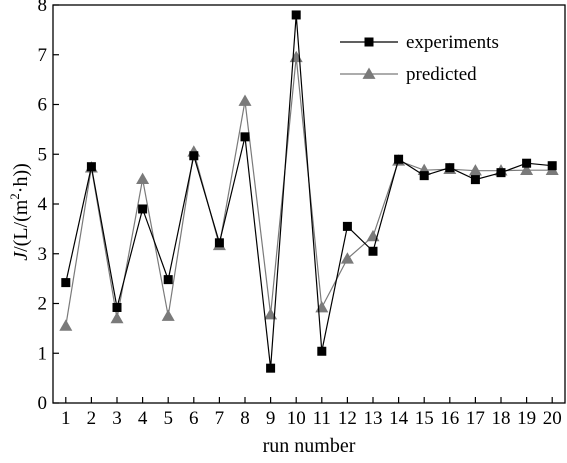 The height and width of the screenshot is (463, 567). What do you see at coordinates (43, 204) in the screenshot?
I see `y-tick-label: 4` at bounding box center [43, 204].